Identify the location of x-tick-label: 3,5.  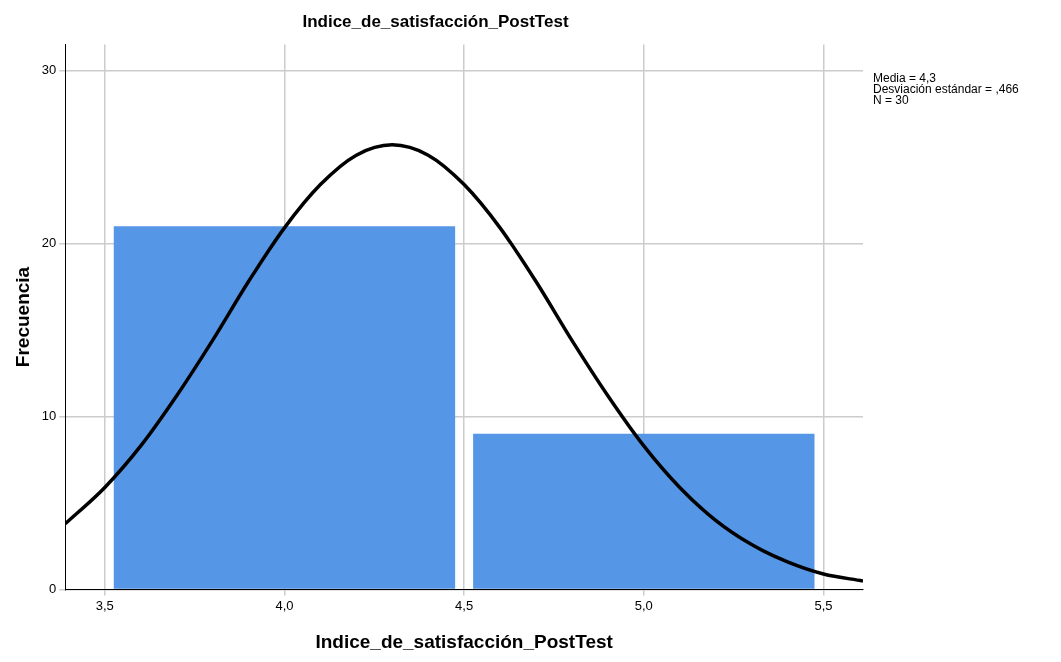
(104, 605).